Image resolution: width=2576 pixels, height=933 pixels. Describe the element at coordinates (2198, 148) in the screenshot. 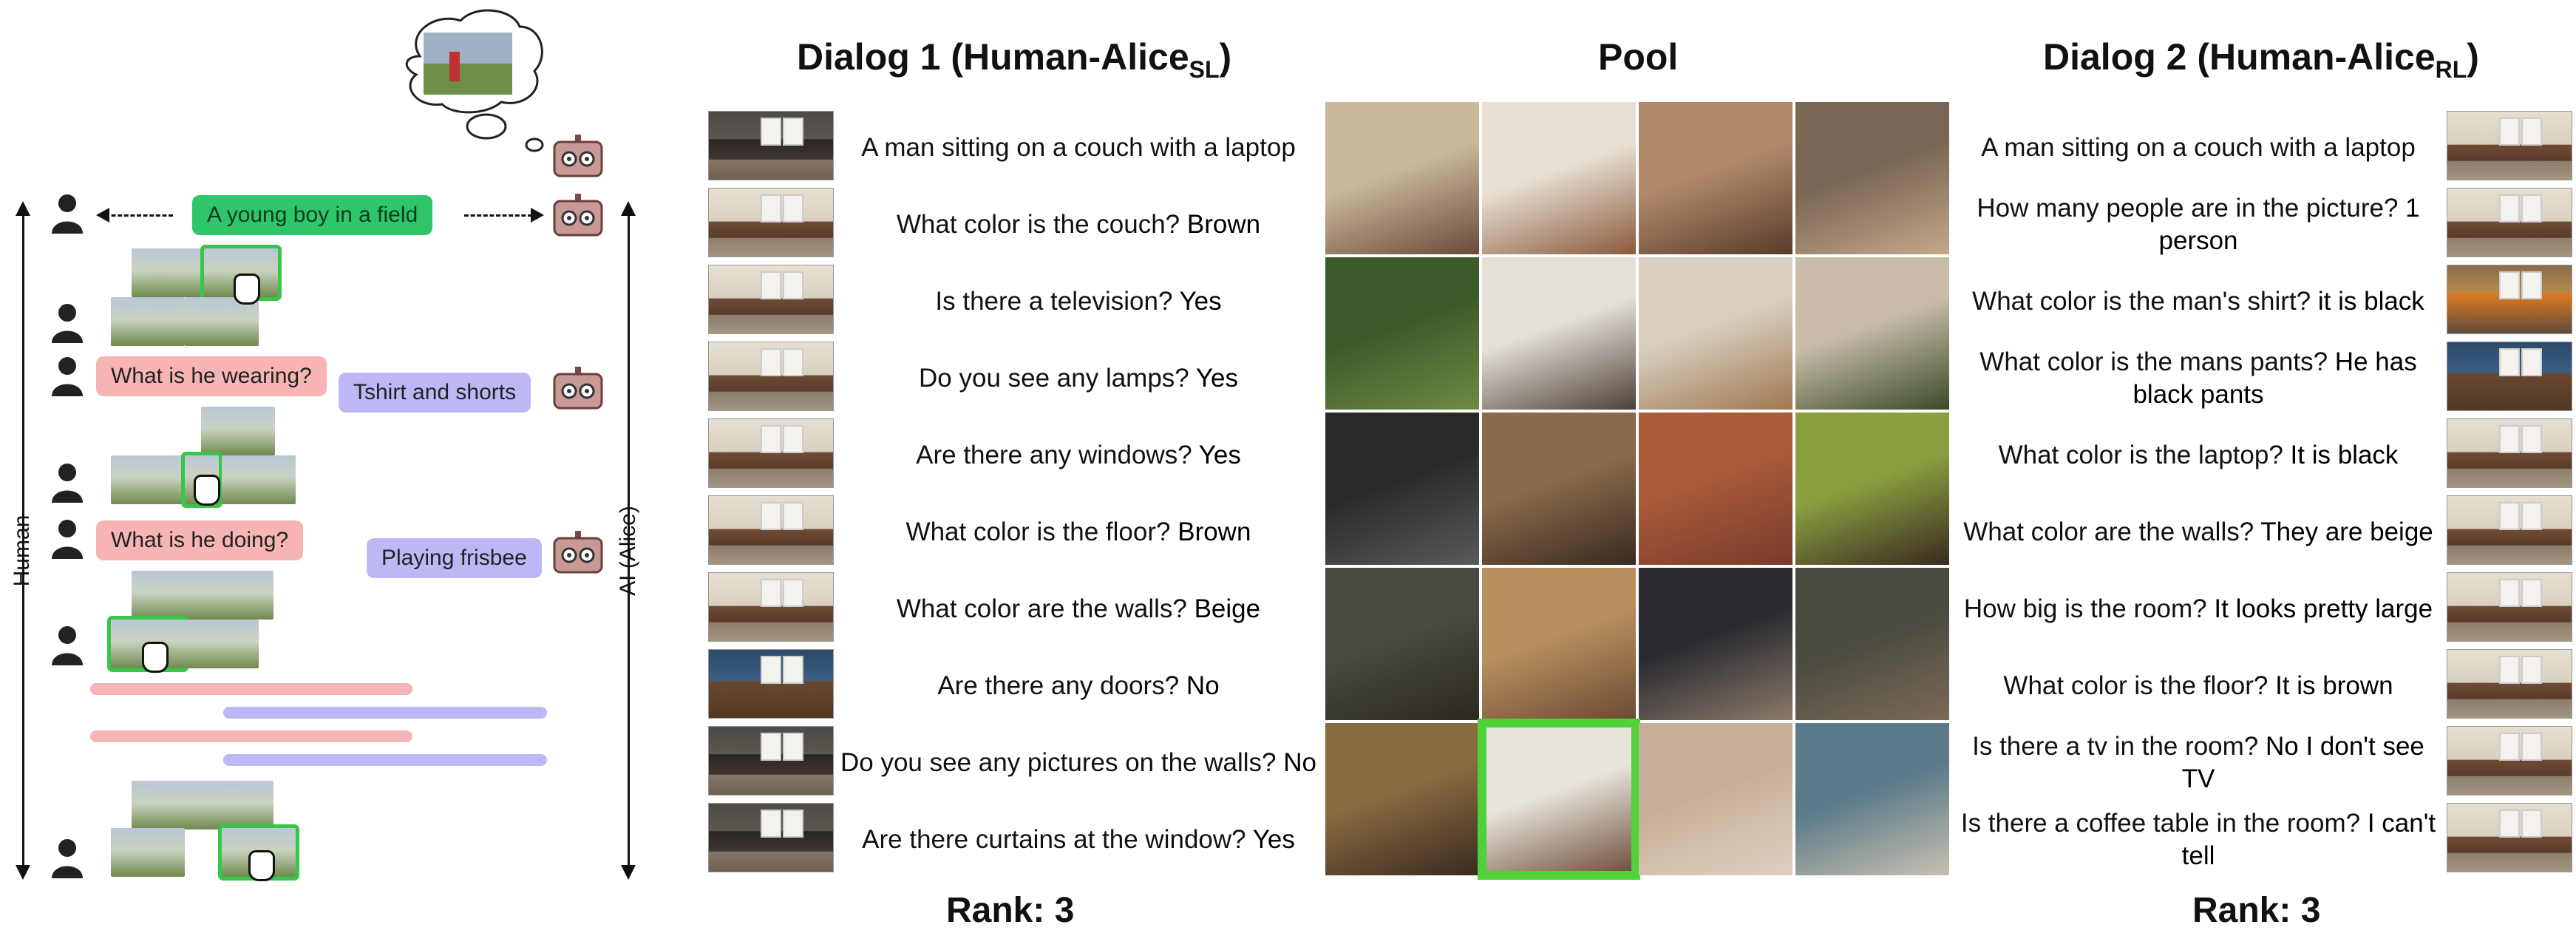

I see `dialog-row-text: A man sitting on a couch with a laptop` at that location.